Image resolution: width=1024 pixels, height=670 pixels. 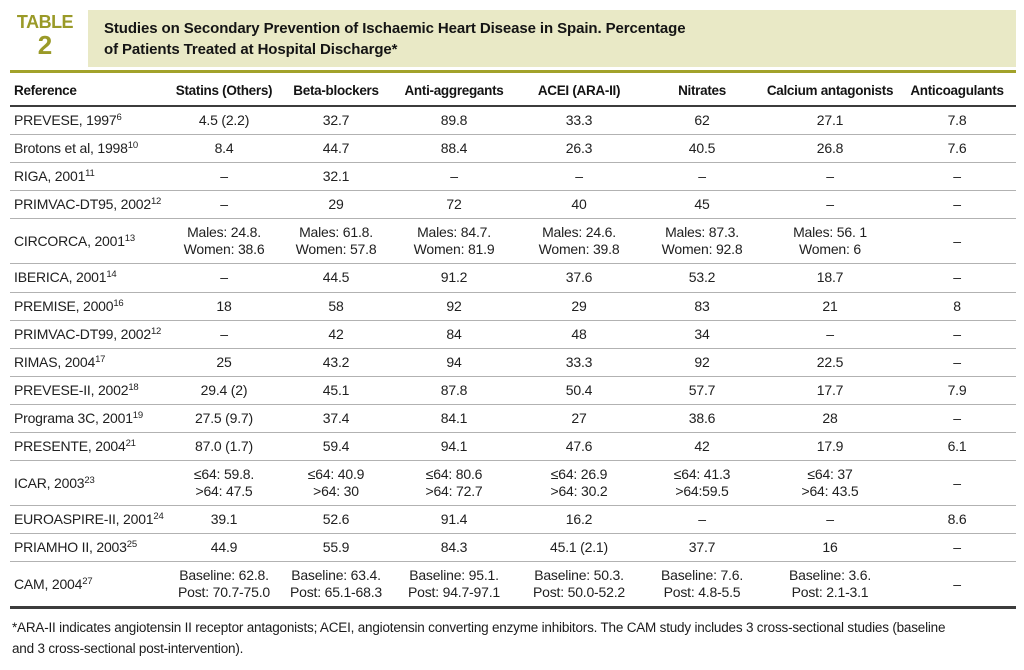 What do you see at coordinates (224, 418) in the screenshot?
I see `value-cell: 27.5 (9.7)` at bounding box center [224, 418].